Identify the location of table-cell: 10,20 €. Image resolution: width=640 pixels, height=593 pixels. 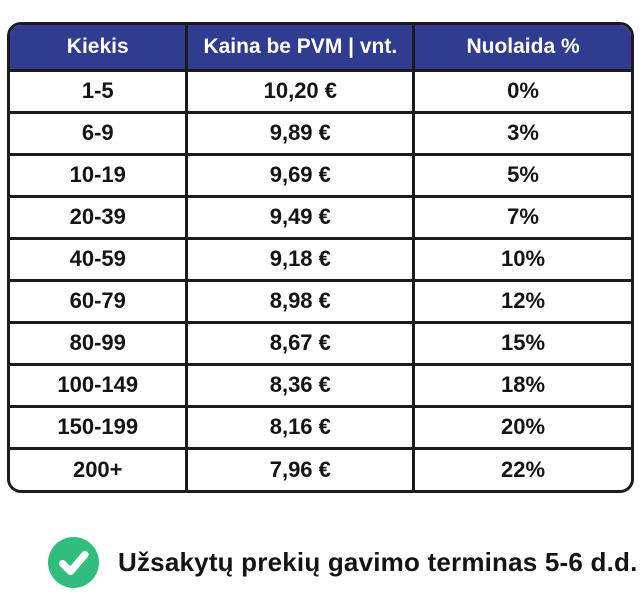
(301, 92).